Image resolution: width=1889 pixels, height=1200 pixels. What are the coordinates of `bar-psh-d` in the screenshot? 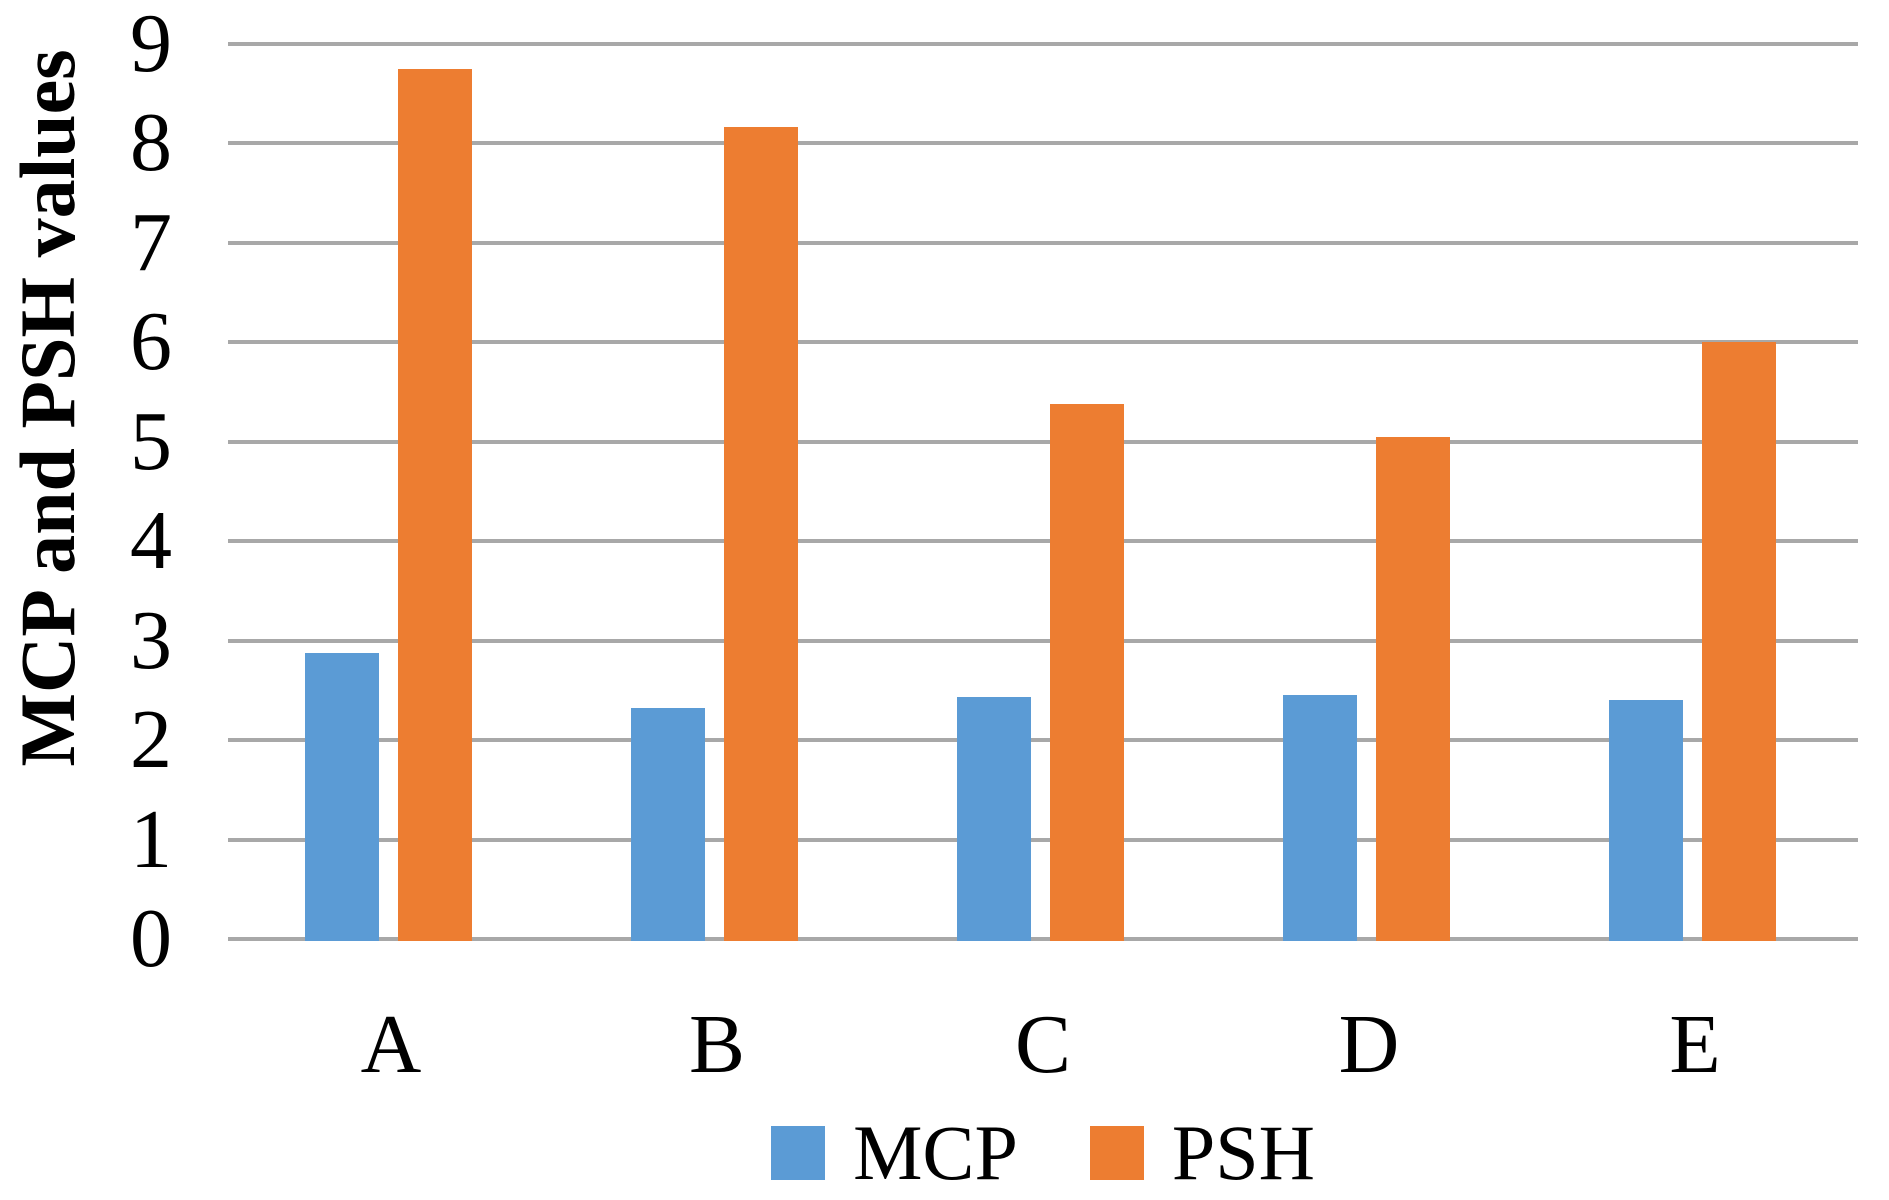 It's located at (1413, 688).